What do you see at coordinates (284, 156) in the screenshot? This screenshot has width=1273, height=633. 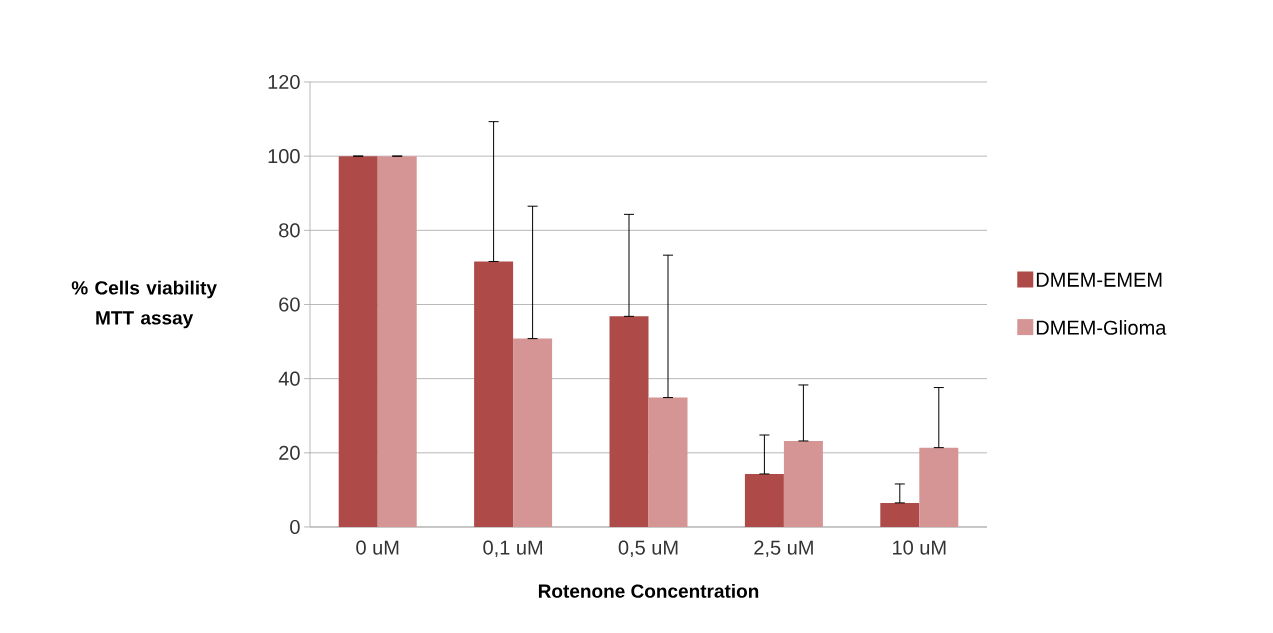 I see `y-tick-label: 100` at bounding box center [284, 156].